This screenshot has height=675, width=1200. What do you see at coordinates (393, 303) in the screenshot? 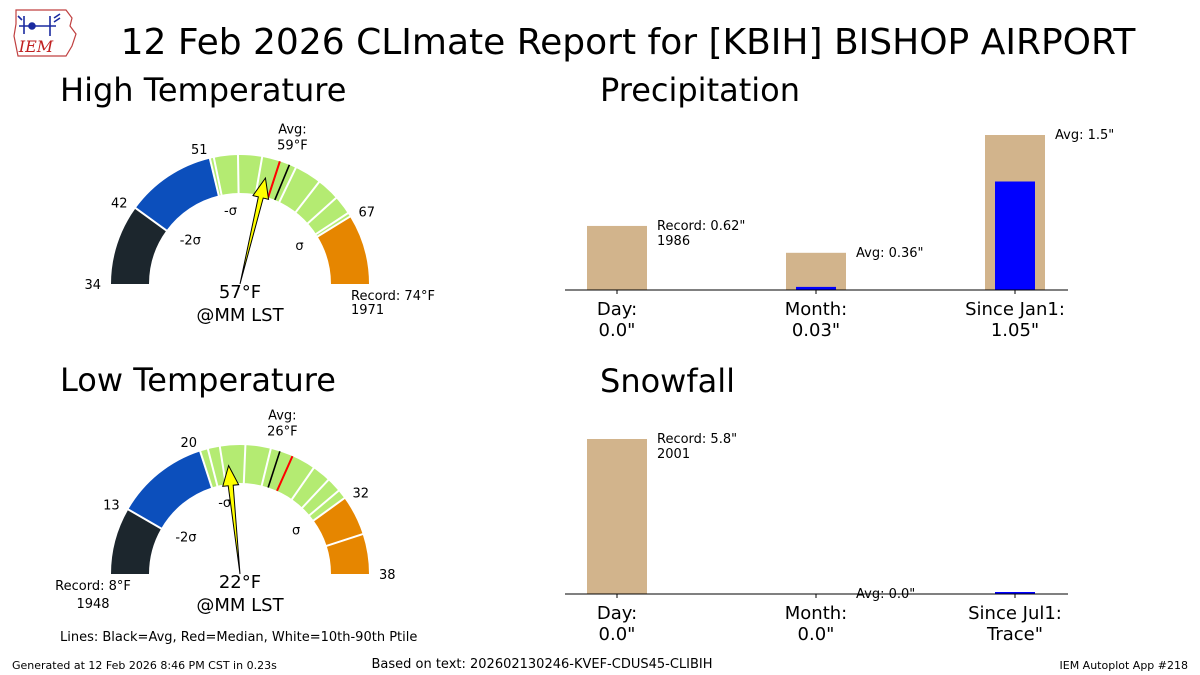
I see `record-label: Record: 74°F 1971` at bounding box center [393, 303].